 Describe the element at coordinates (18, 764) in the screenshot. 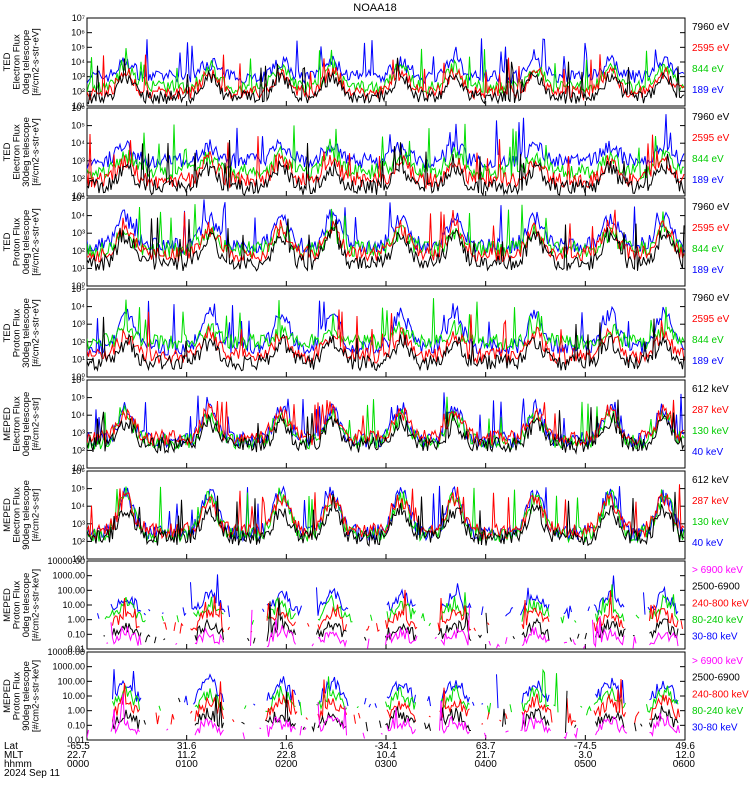

I see `footer-row-label: hhmm` at that location.